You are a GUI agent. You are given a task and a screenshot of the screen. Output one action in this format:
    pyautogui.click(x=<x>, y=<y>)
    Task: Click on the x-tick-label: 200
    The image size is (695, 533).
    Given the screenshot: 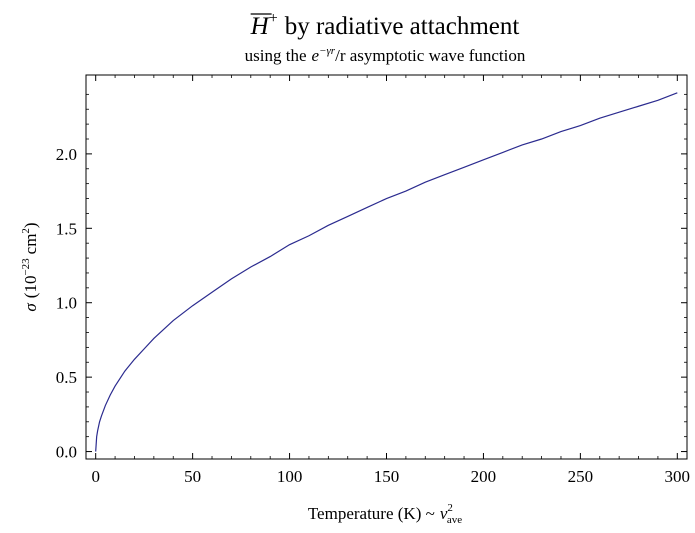 What is the action you would take?
    pyautogui.click(x=484, y=476)
    